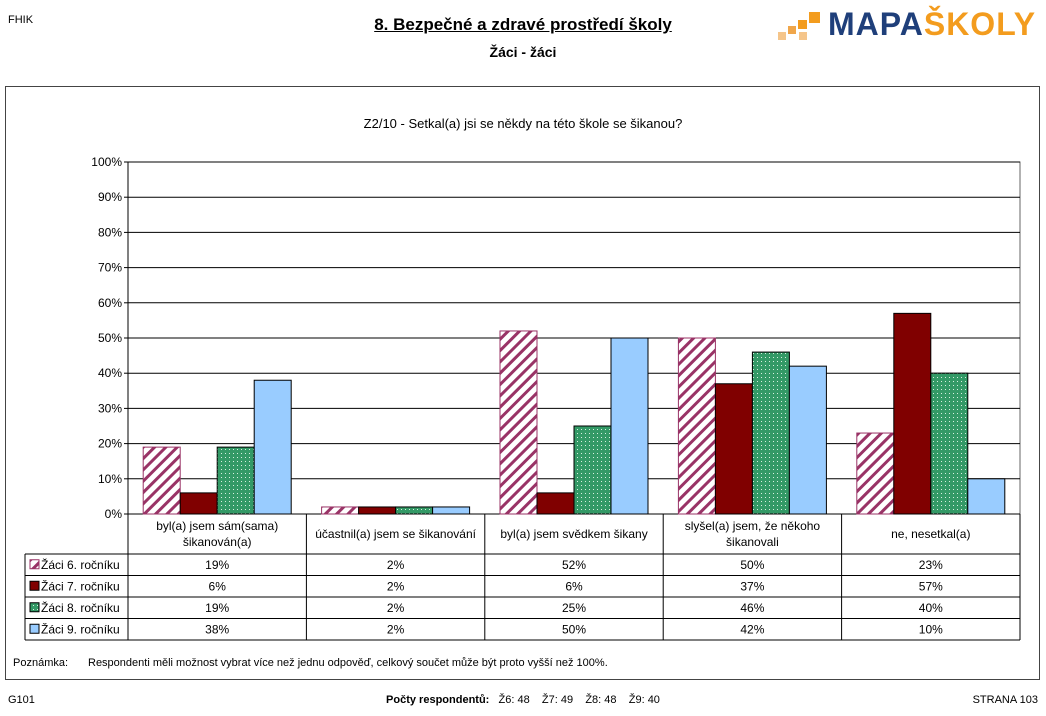  I want to click on respondent-counts-label: Počty respondentů:, so click(438, 700).